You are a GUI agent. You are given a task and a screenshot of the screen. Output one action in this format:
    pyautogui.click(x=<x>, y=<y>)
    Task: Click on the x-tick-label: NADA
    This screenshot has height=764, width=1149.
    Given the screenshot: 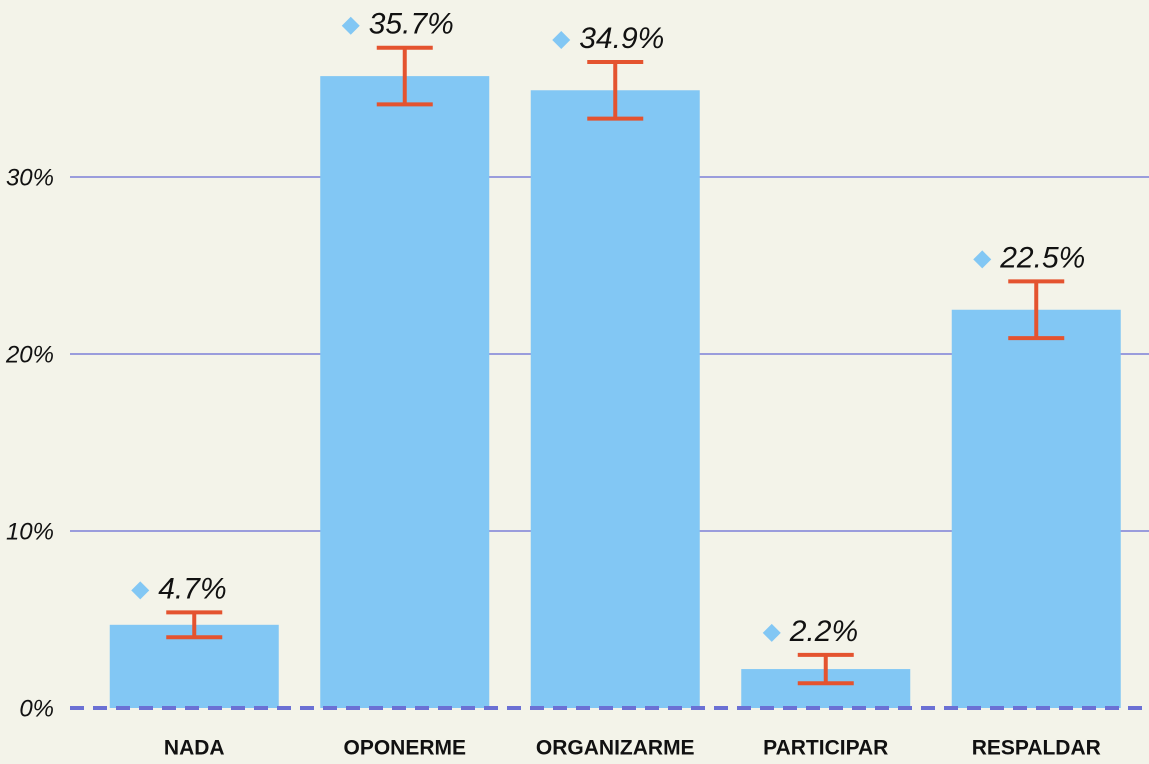 What is the action you would take?
    pyautogui.click(x=194, y=748)
    